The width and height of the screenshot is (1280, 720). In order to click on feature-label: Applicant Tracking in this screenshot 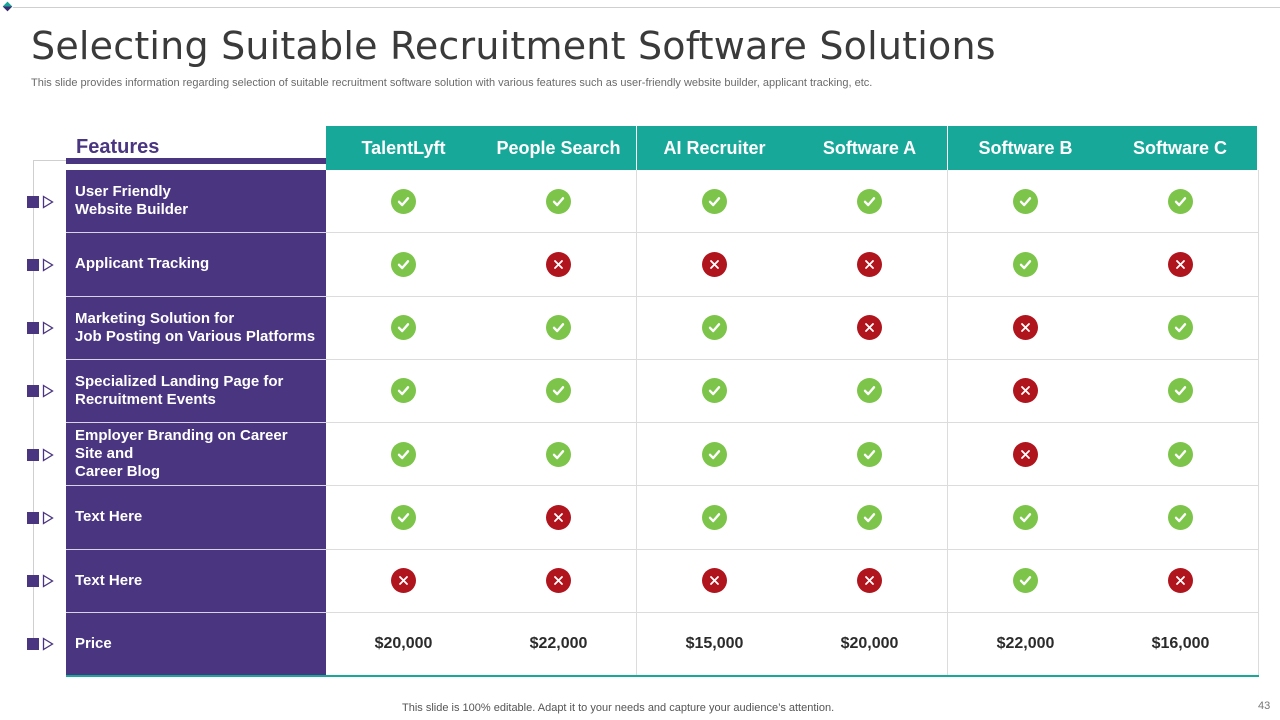, I will do `click(196, 265)`.